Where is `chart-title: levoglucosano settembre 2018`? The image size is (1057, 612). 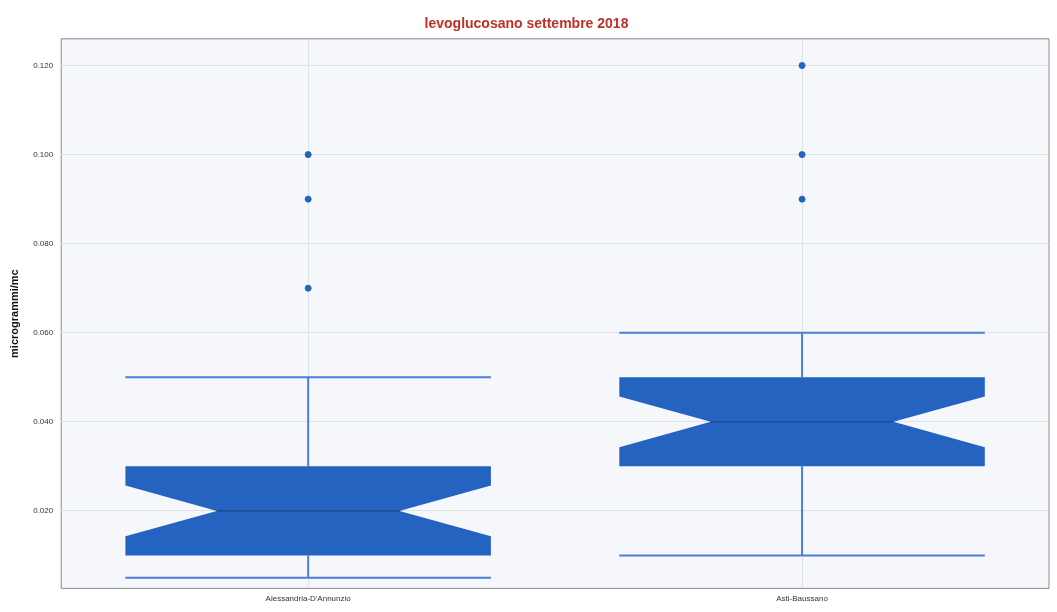 chart-title: levoglucosano settembre 2018 is located at coordinates (526, 23).